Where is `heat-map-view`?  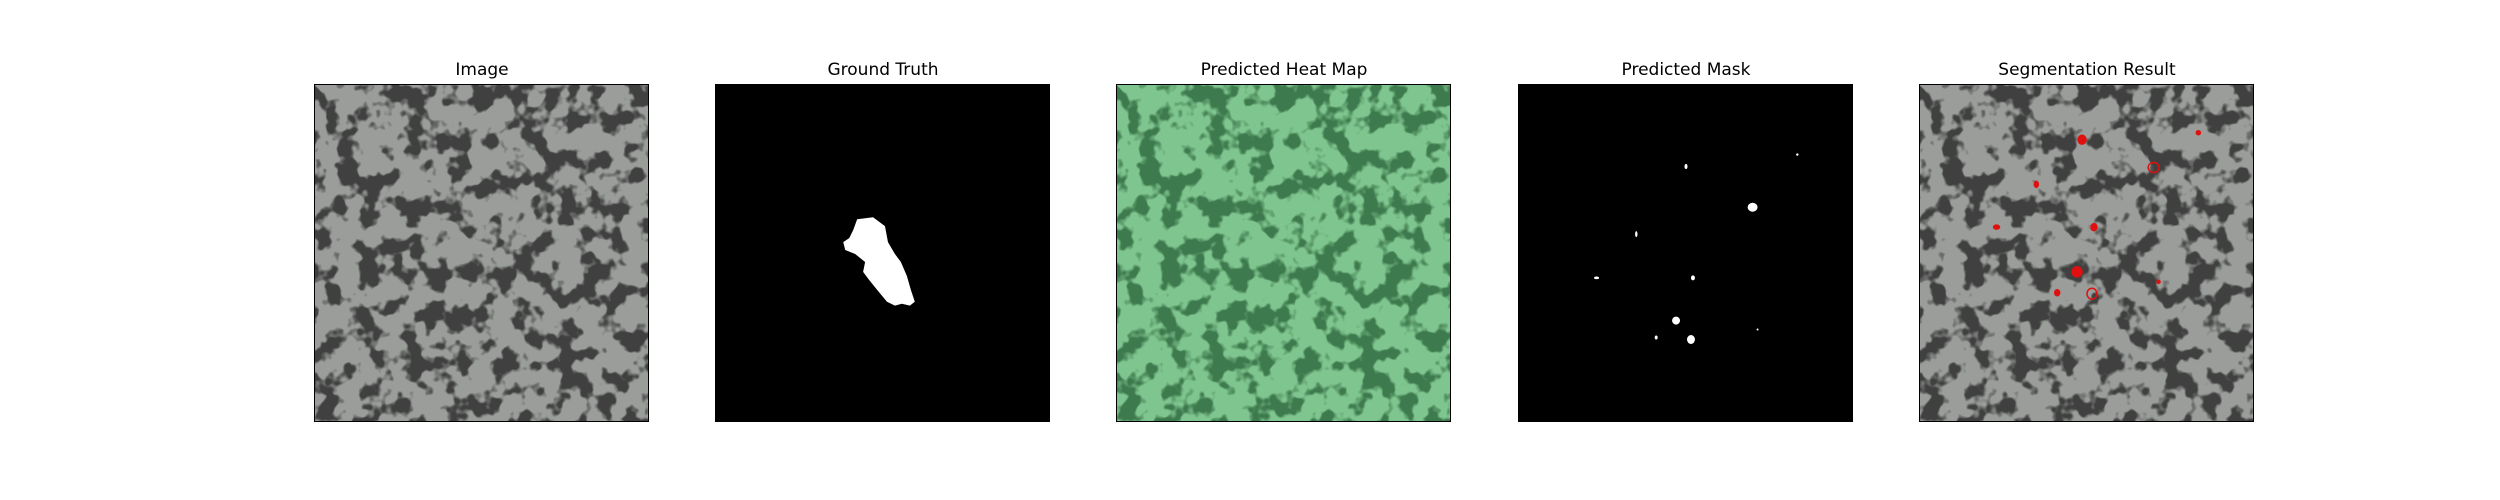
heat-map-view is located at coordinates (1283, 253).